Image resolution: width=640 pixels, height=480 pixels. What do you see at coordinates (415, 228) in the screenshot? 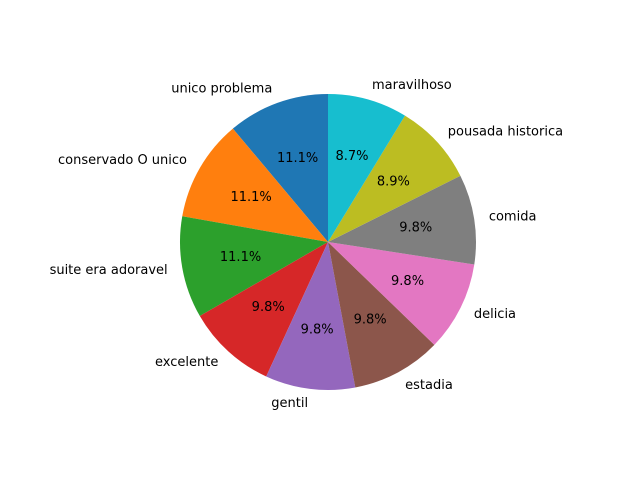
I see `pie-pct-label-7: 9.8%` at bounding box center [415, 228].